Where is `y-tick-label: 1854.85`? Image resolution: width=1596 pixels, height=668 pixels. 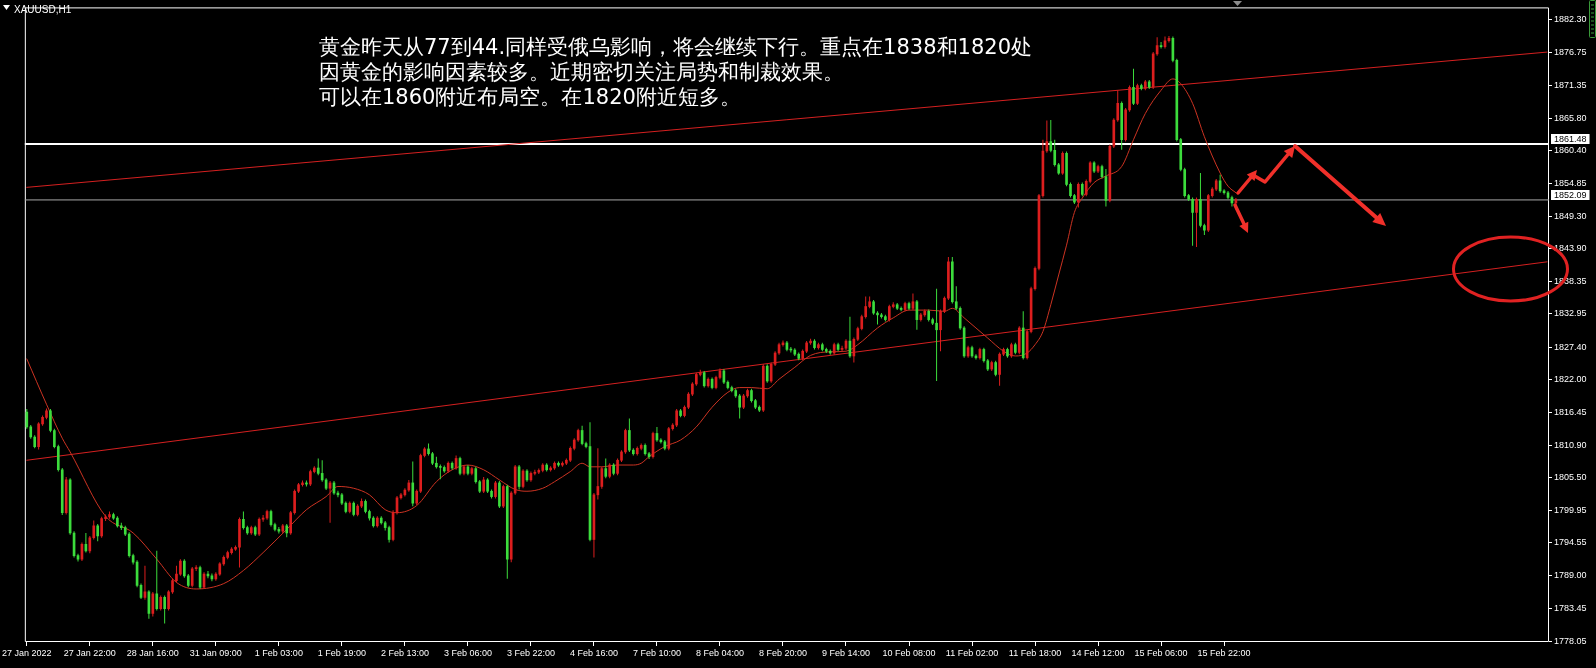
y-tick-label: 1854.85 is located at coordinates (1570, 182).